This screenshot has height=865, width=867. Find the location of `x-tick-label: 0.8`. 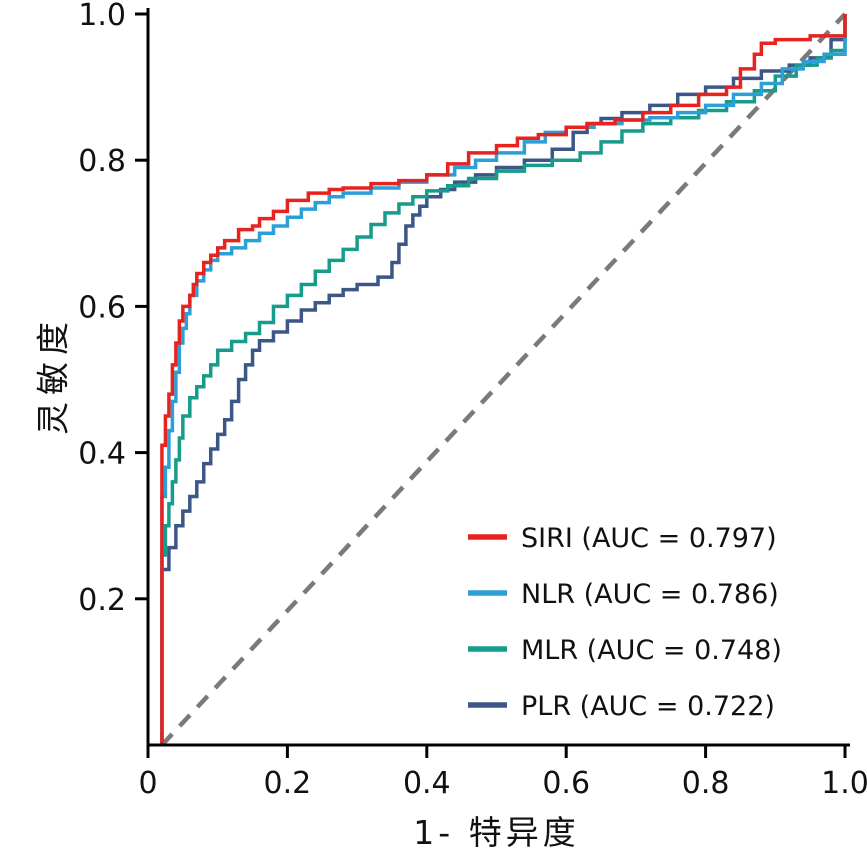

x-tick-label: 0.8 is located at coordinates (706, 783).